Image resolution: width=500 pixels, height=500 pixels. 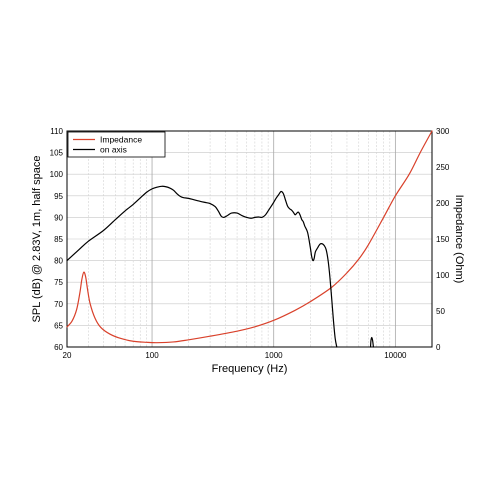 What do you see at coordinates (57, 174) in the screenshot?
I see `y-tick-label: 100` at bounding box center [57, 174].